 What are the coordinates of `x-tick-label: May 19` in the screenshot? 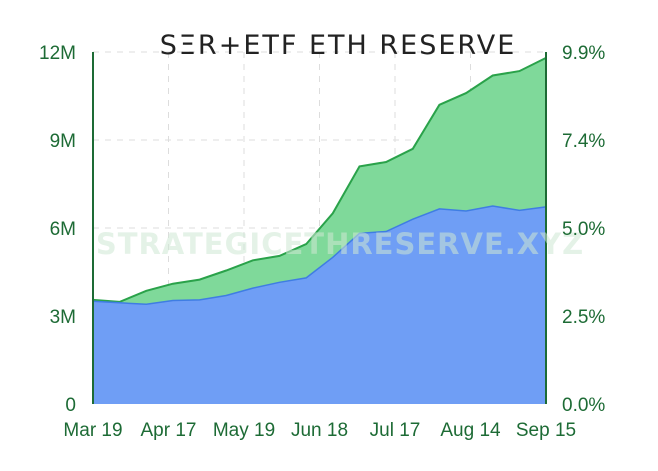 It's located at (244, 430).